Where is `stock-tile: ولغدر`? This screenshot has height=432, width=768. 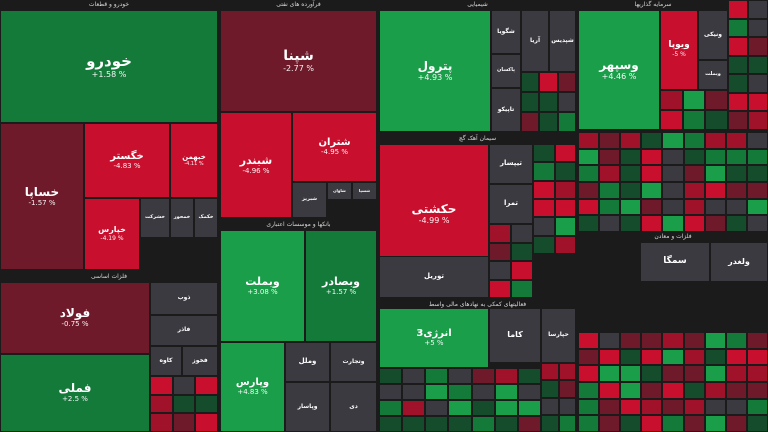 stock-tile: ولغدر is located at coordinates (739, 262).